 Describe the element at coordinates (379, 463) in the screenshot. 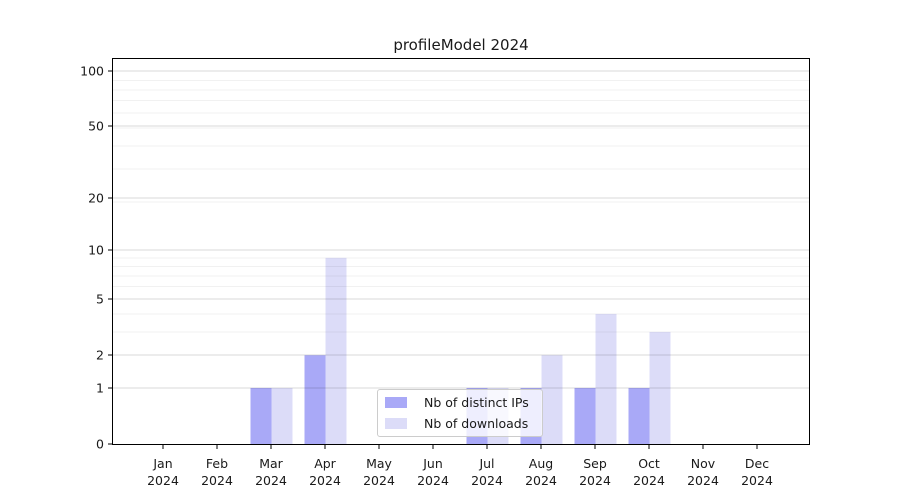

I see `x-tick-label-month: May` at that location.